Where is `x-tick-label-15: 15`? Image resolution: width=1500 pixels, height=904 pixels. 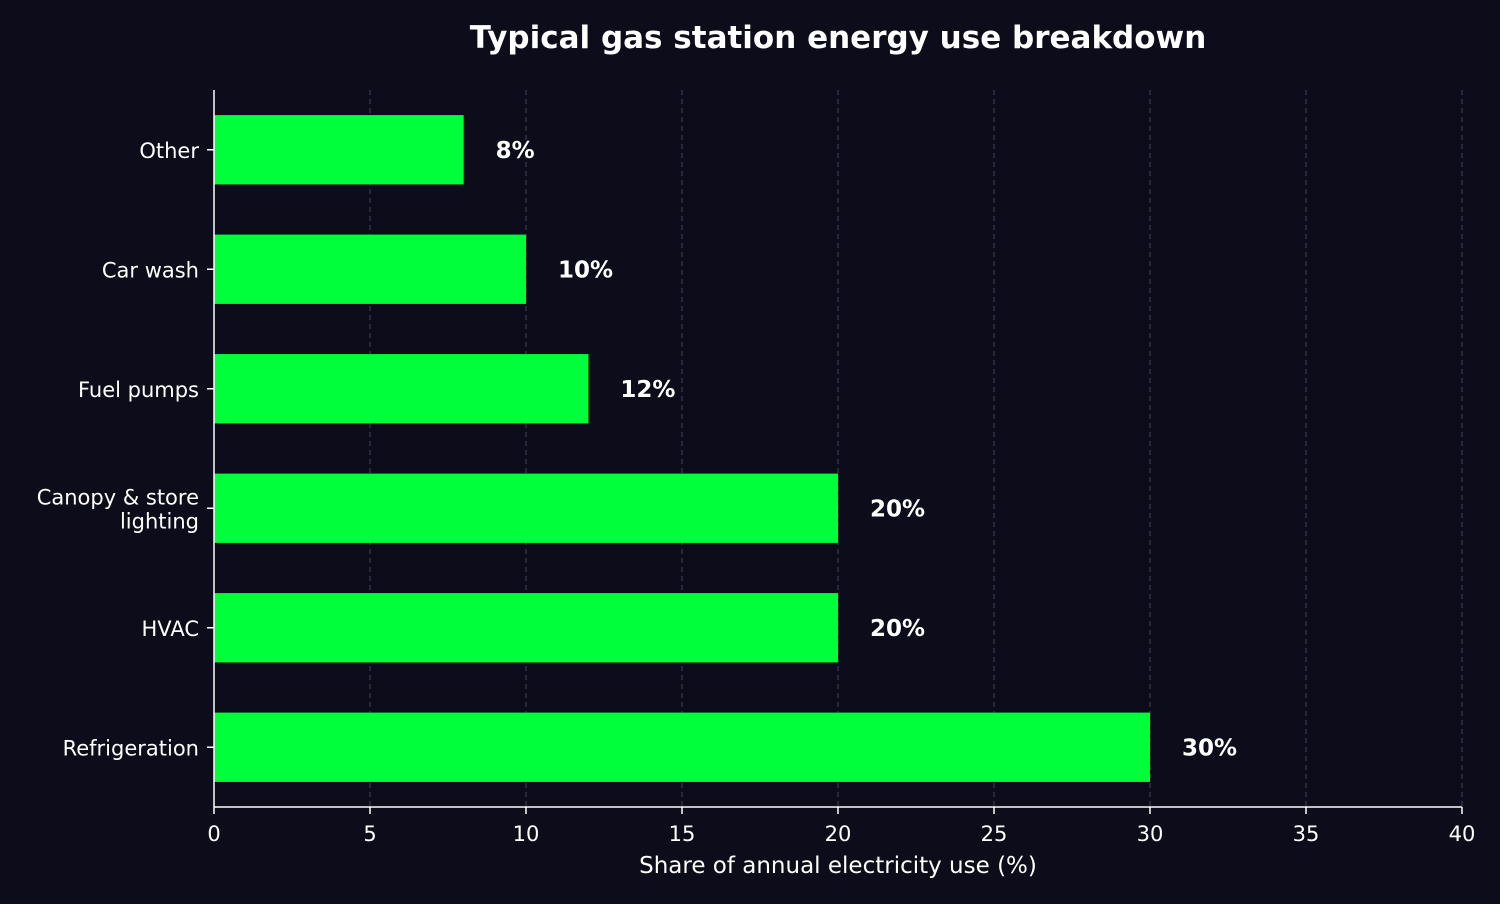
x-tick-label-15: 15 is located at coordinates (682, 834).